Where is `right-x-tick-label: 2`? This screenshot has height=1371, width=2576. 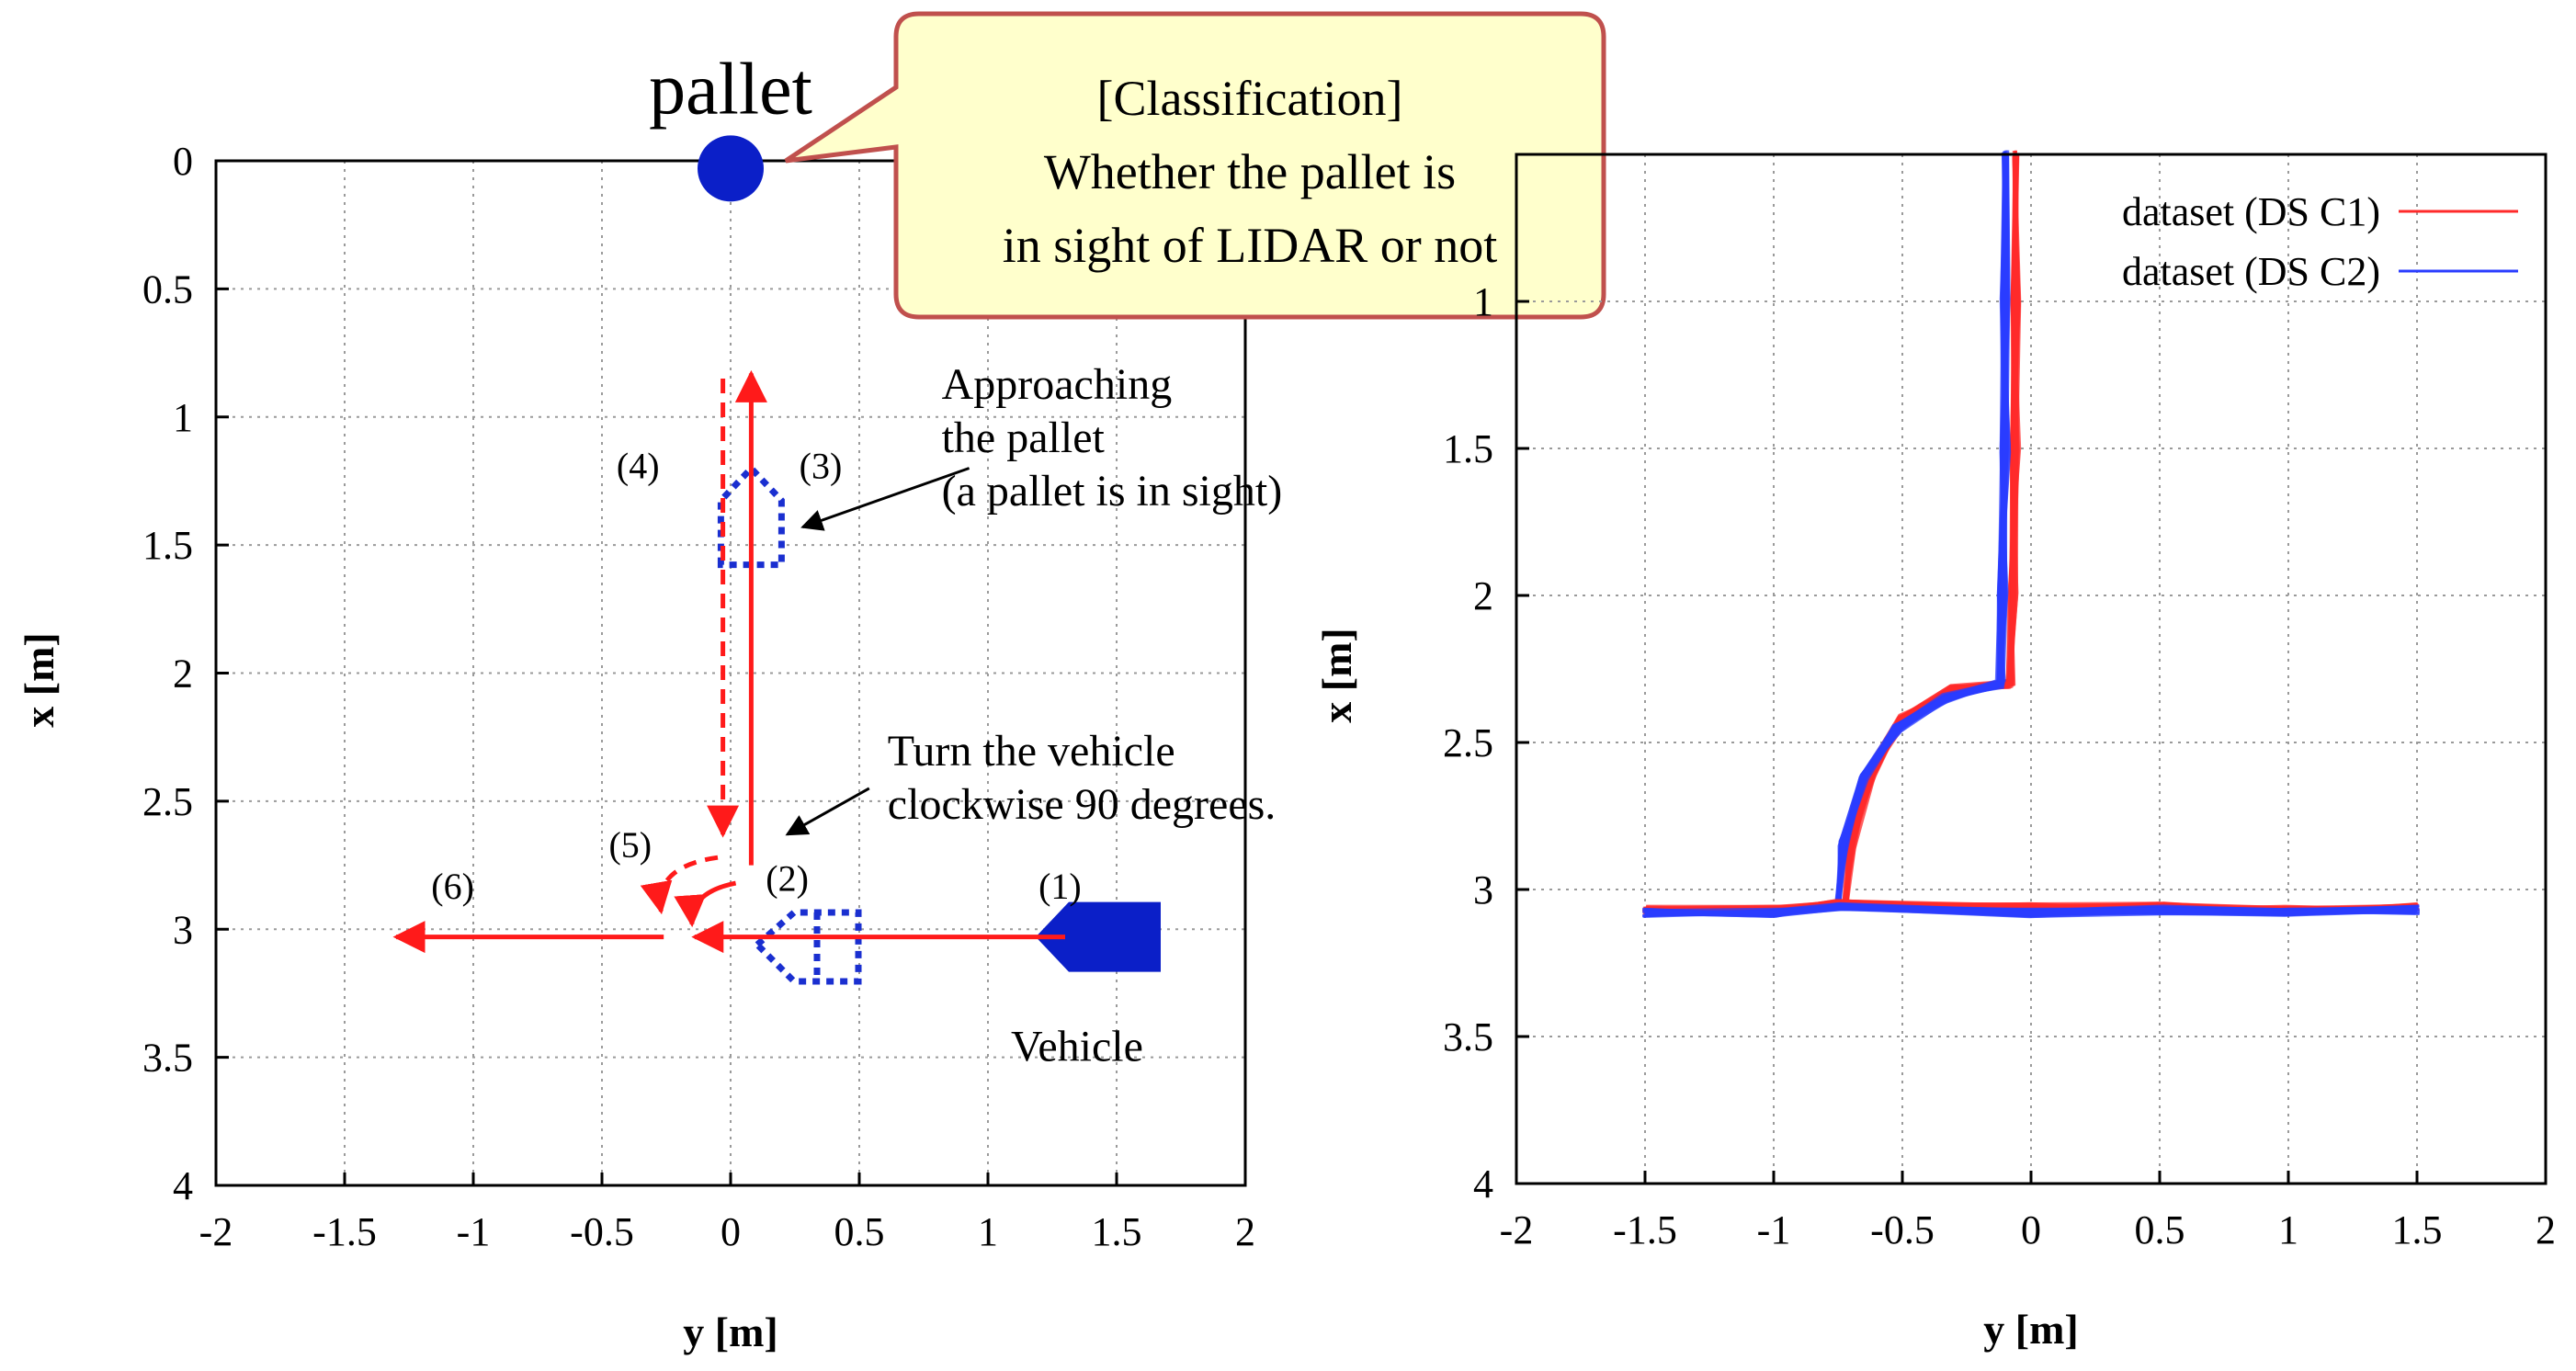 right-x-tick-label: 2 is located at coordinates (2546, 1229).